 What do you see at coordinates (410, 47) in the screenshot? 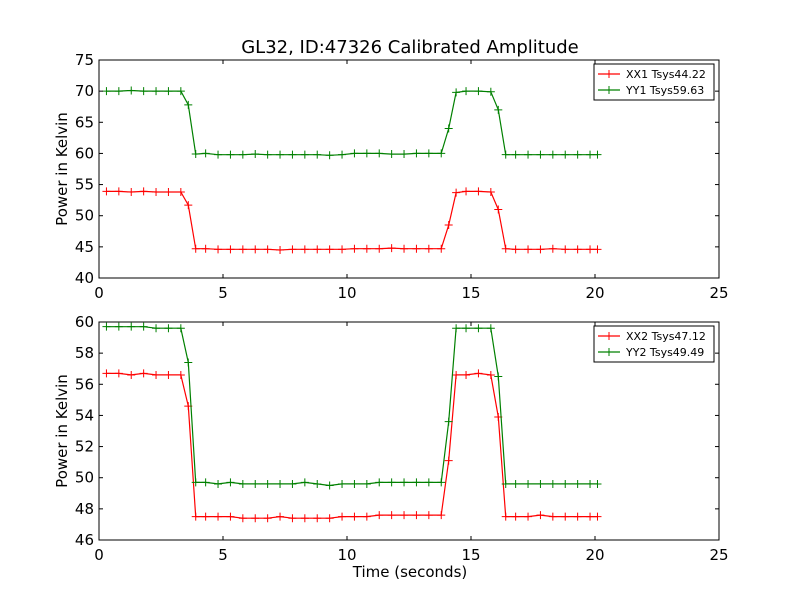
I see `chart-title: GL32, ID:47326 Calibrated Amplitude` at bounding box center [410, 47].